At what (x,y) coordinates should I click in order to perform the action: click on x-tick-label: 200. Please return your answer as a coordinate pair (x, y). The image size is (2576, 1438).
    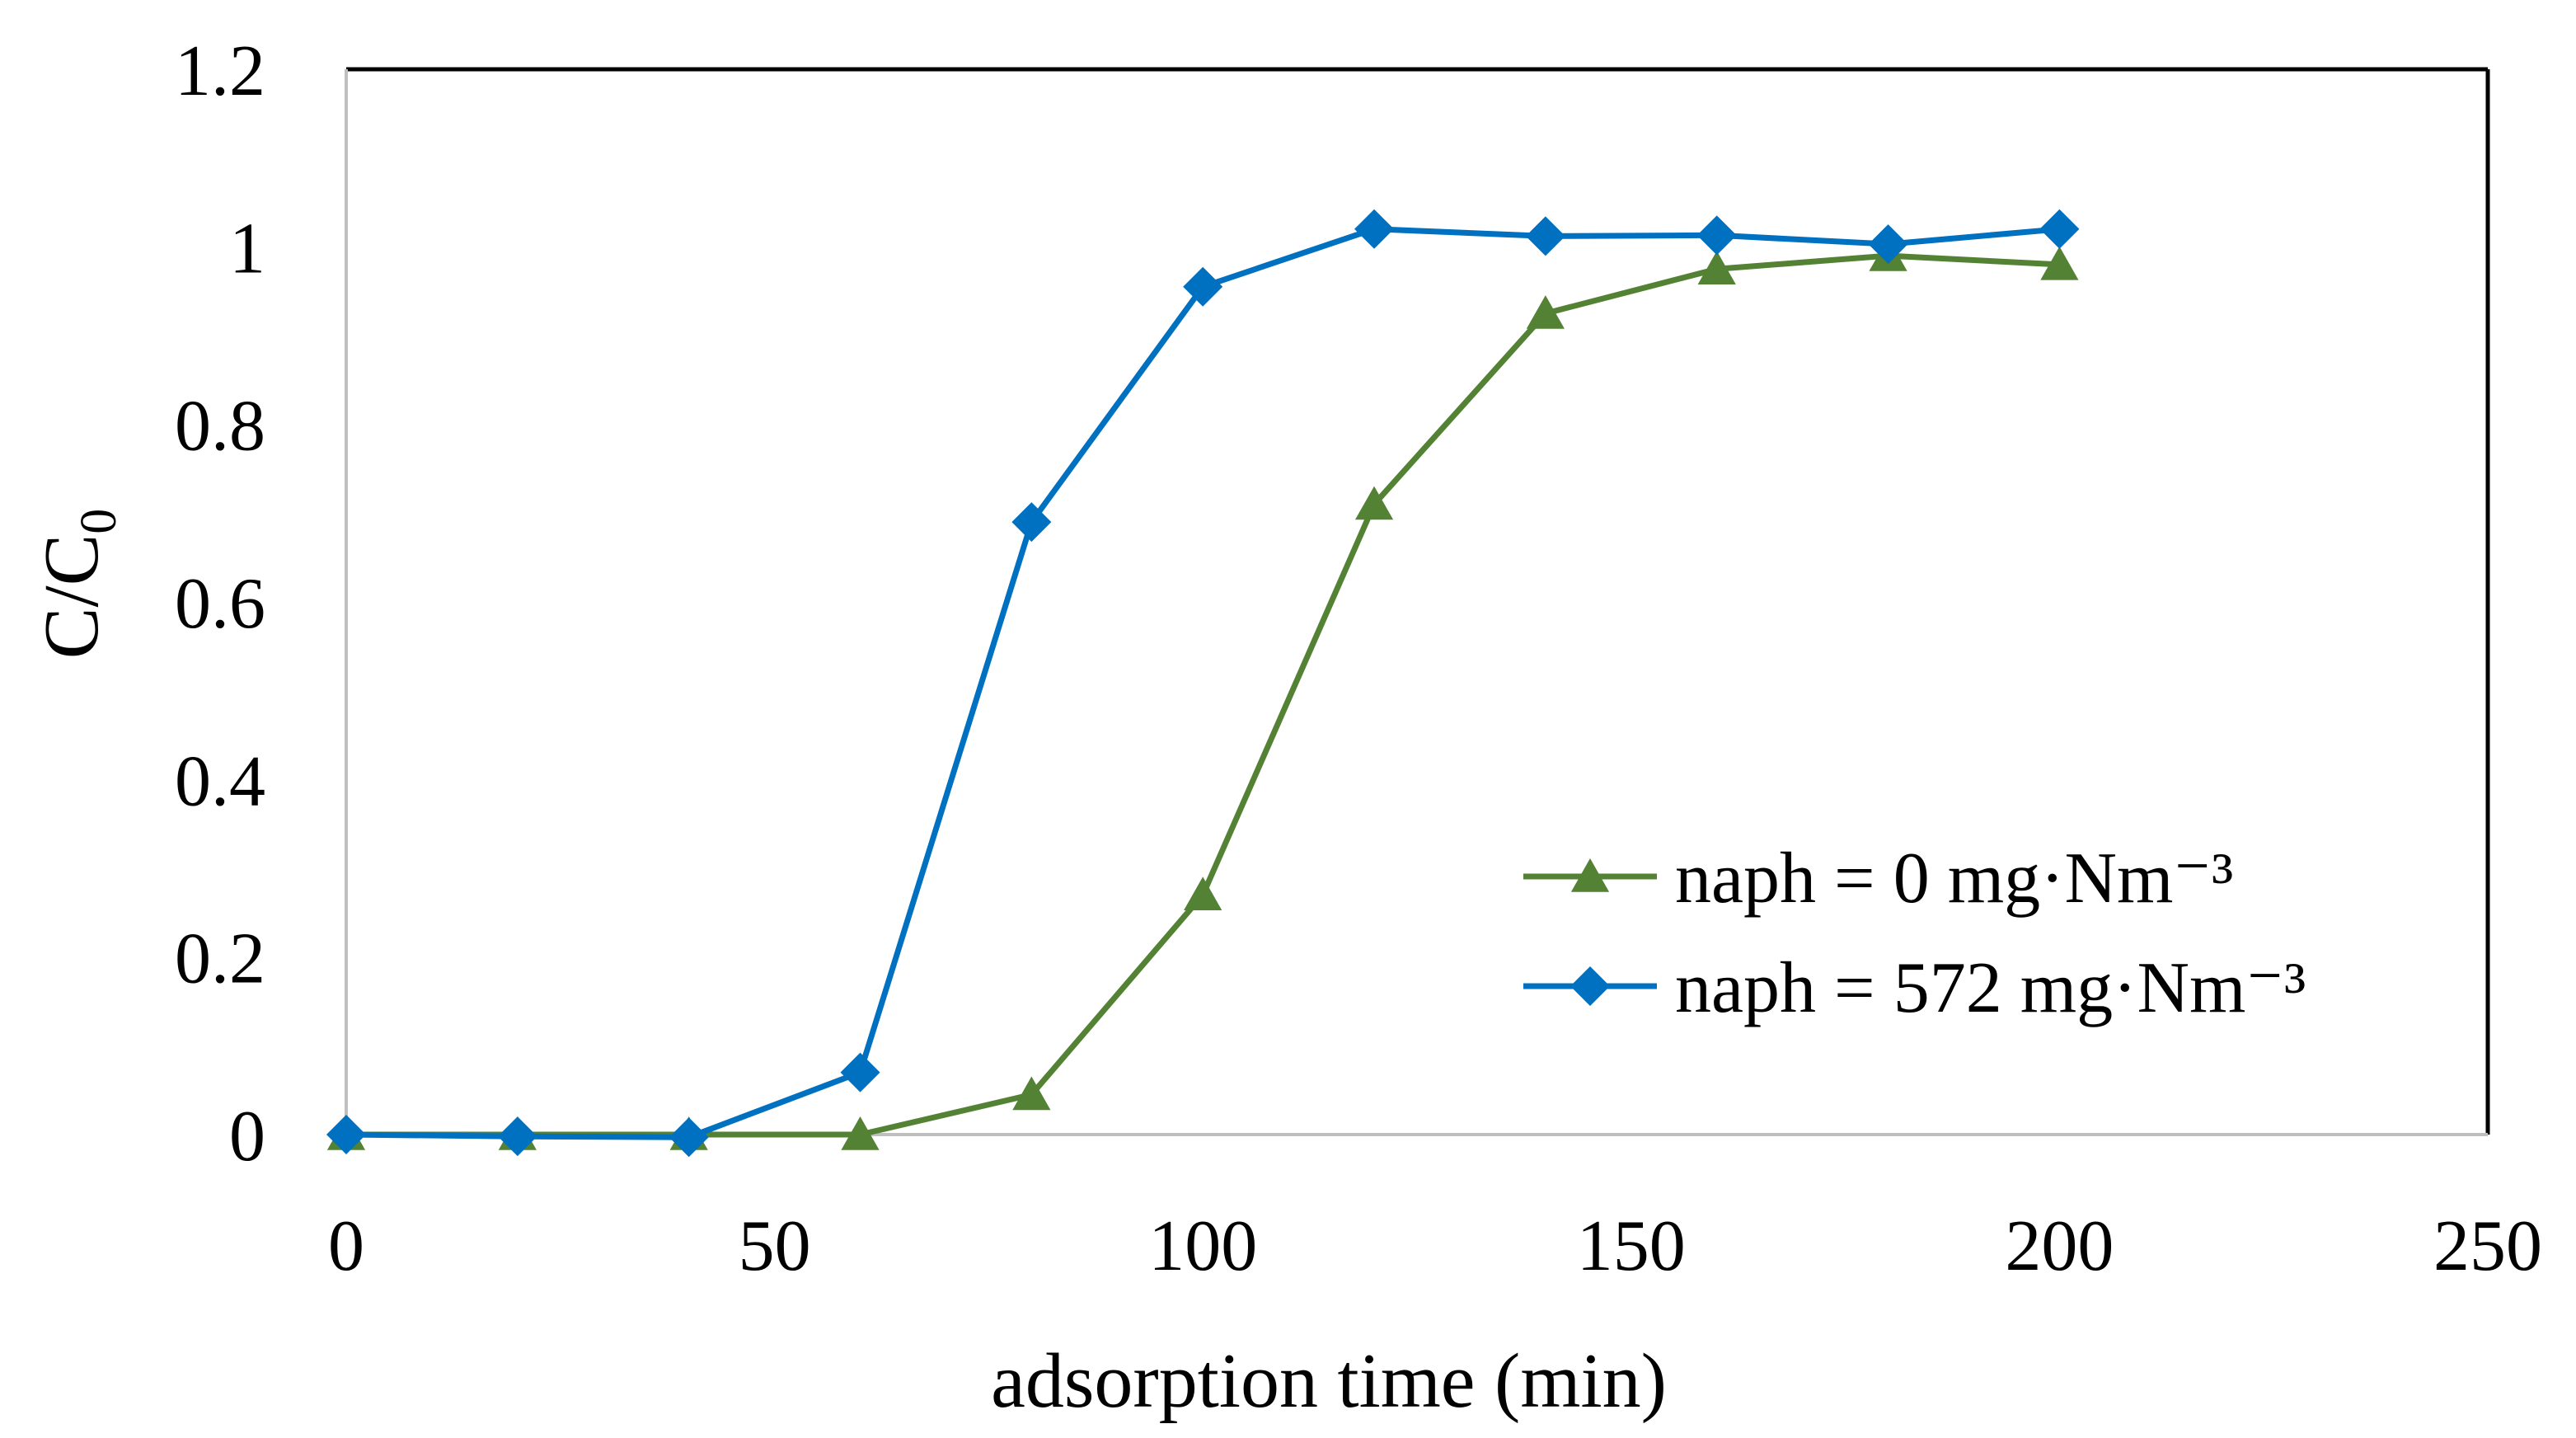
    Looking at the image, I should click on (2059, 1246).